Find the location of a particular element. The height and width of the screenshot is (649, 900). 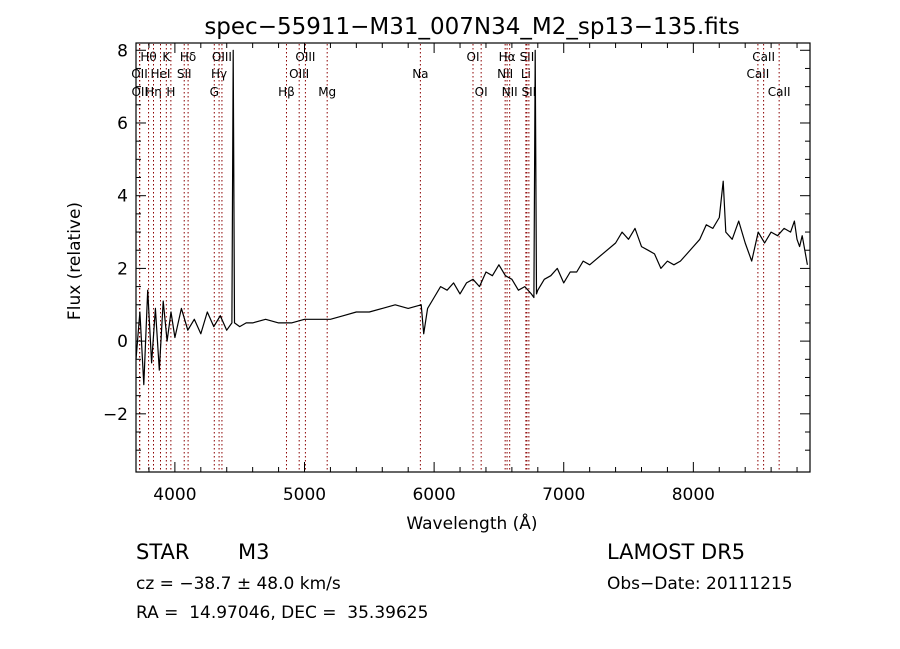

line-label: Hδ is located at coordinates (188, 57).